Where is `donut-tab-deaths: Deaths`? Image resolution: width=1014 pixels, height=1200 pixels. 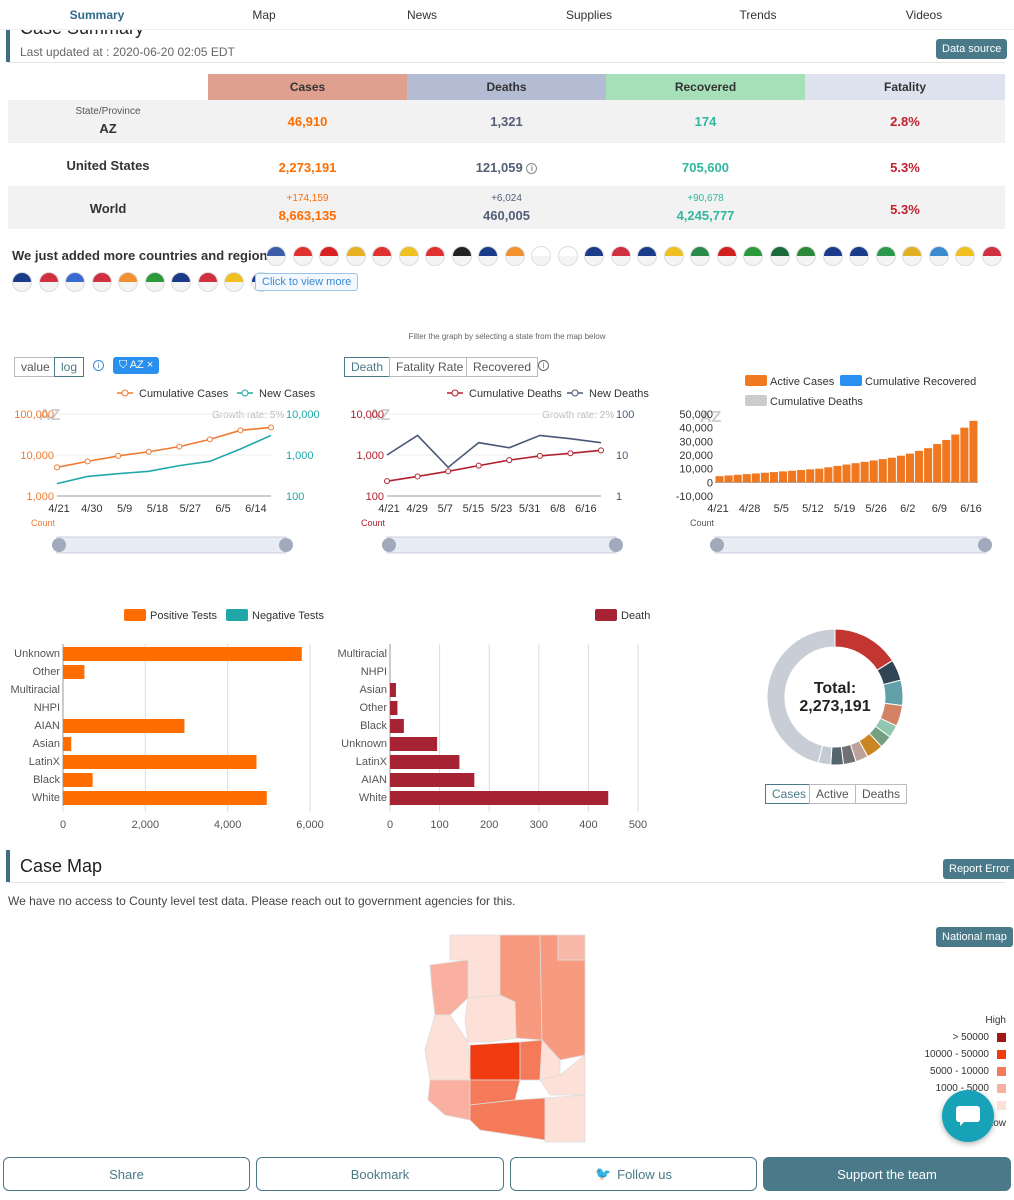
donut-tab-deaths: Deaths is located at coordinates (881, 794).